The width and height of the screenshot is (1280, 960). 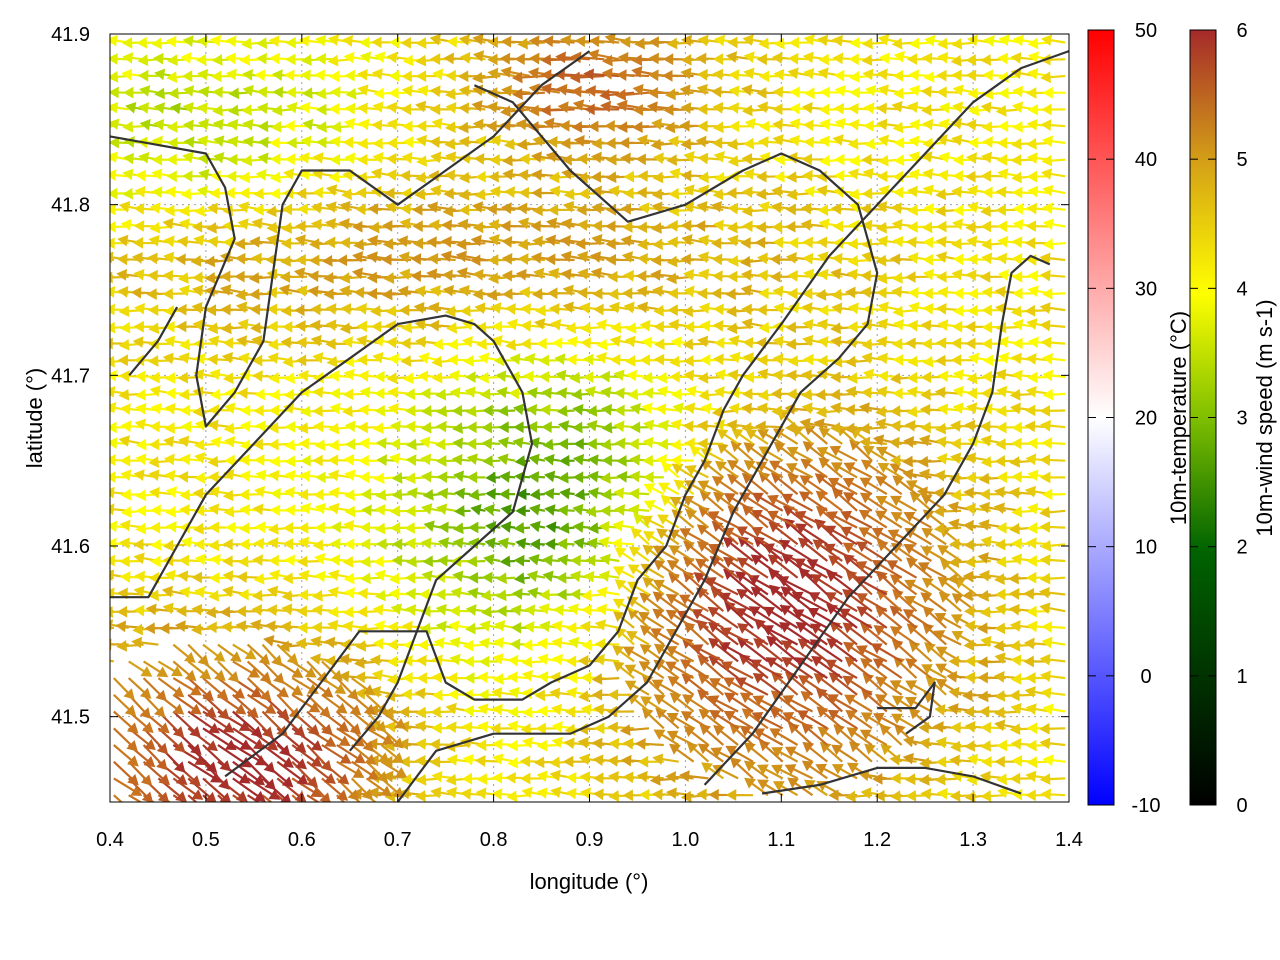 I want to click on x-tick-label: 0.7, so click(x=398, y=840).